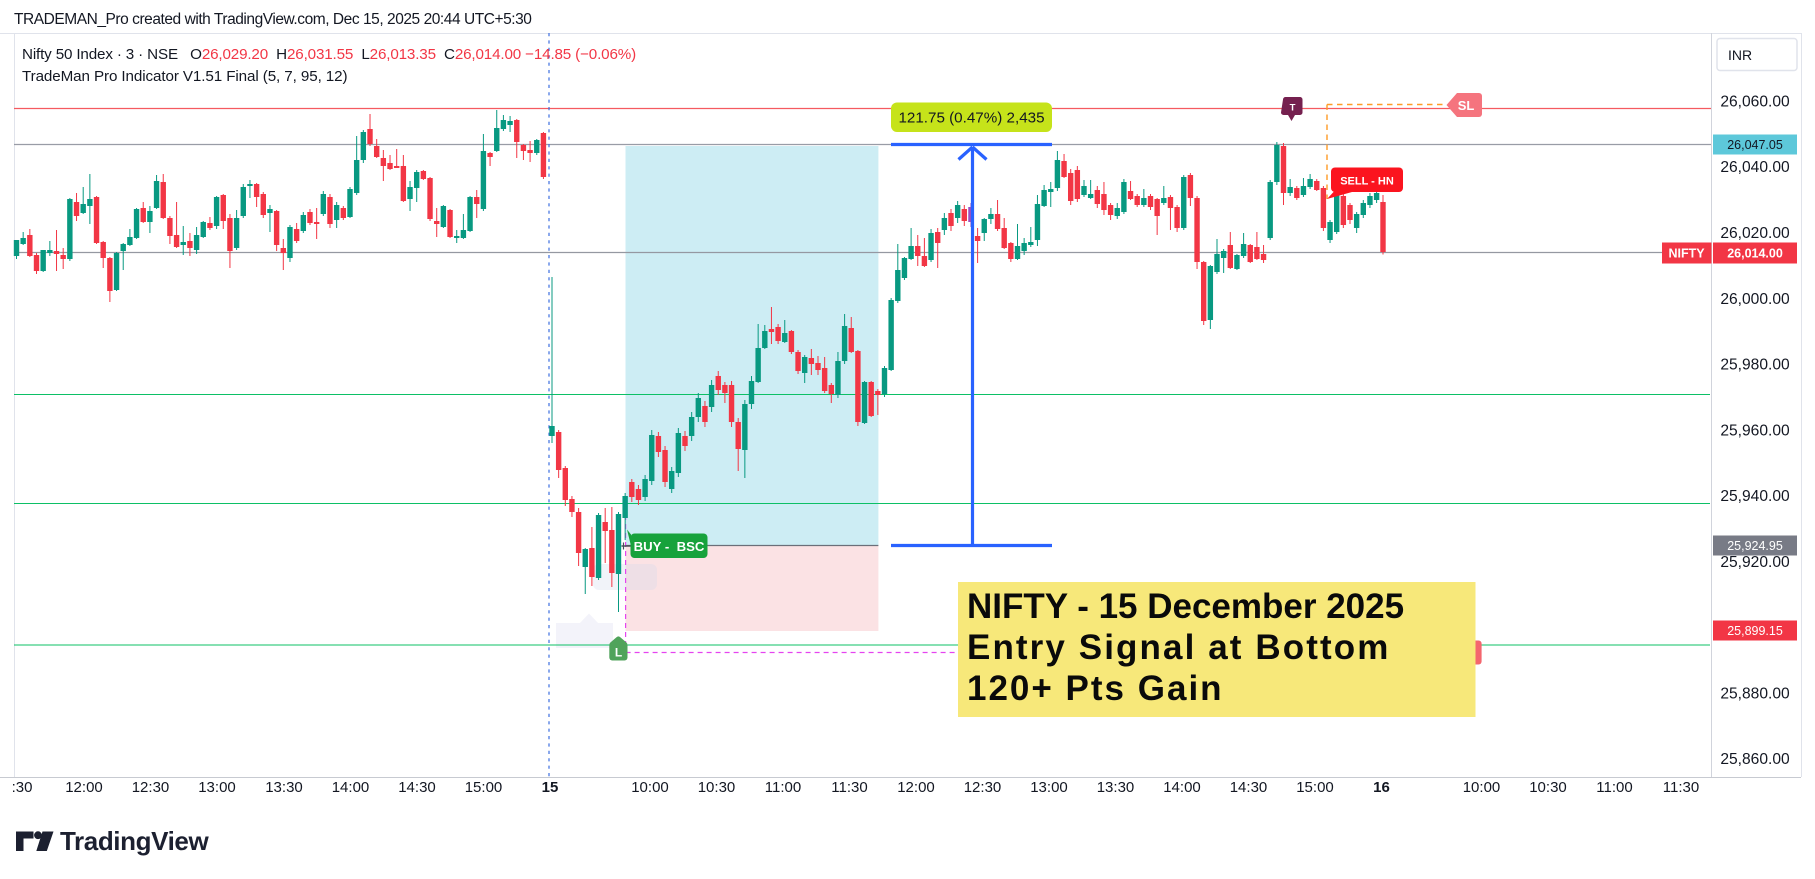 The width and height of the screenshot is (1815, 879). I want to click on svg-text: 26,047.05, so click(1755, 145).